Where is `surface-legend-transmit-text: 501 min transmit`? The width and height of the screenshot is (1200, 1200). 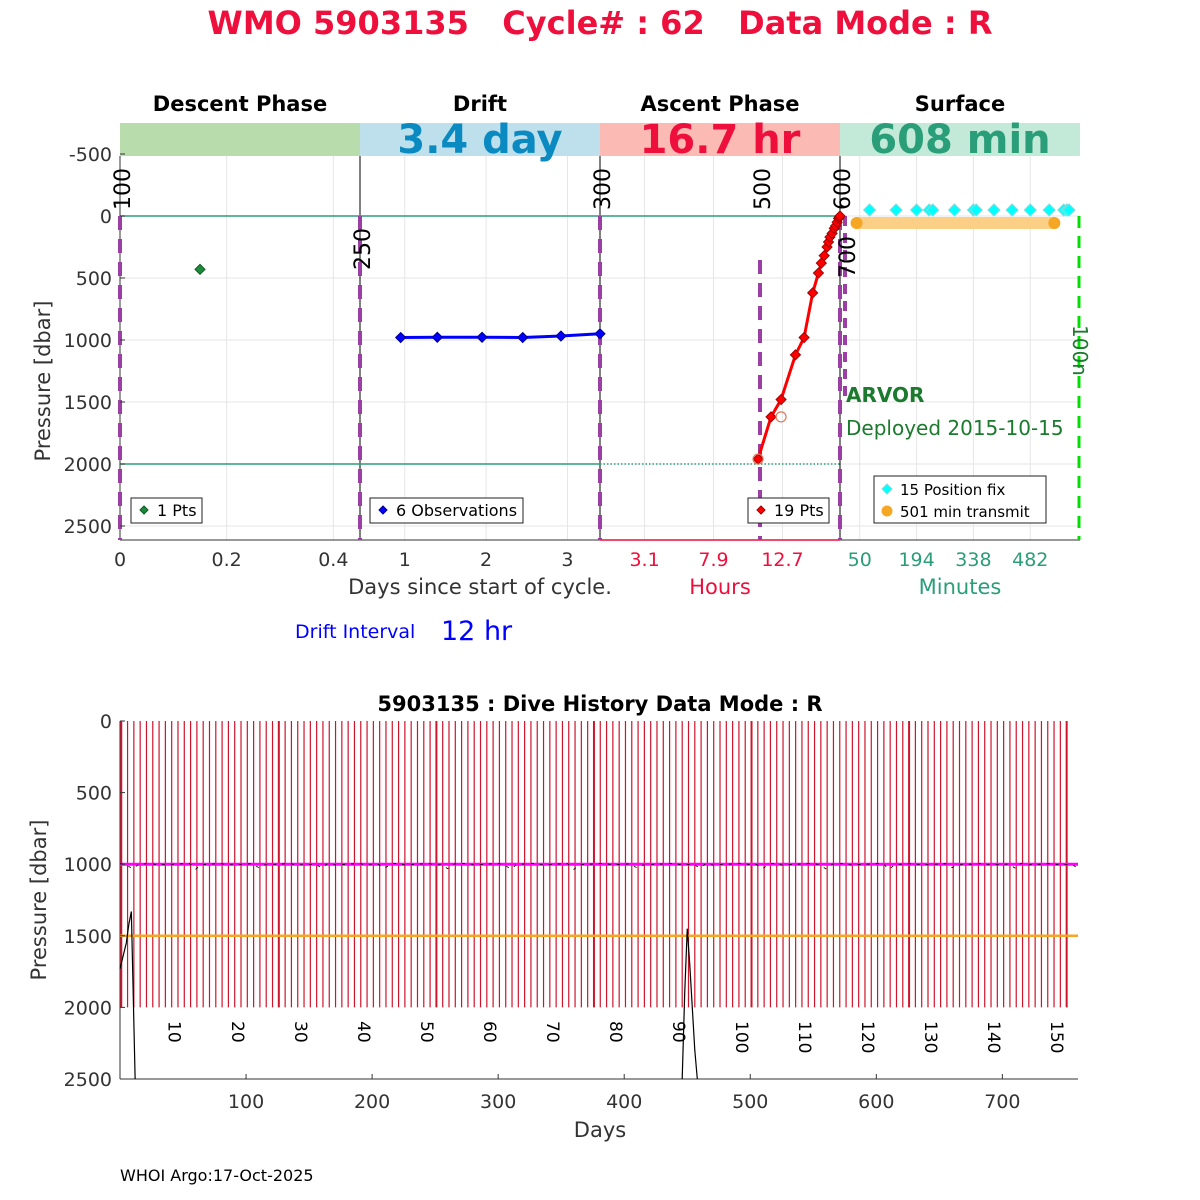
surface-legend-transmit-text: 501 min transmit is located at coordinates (965, 512).